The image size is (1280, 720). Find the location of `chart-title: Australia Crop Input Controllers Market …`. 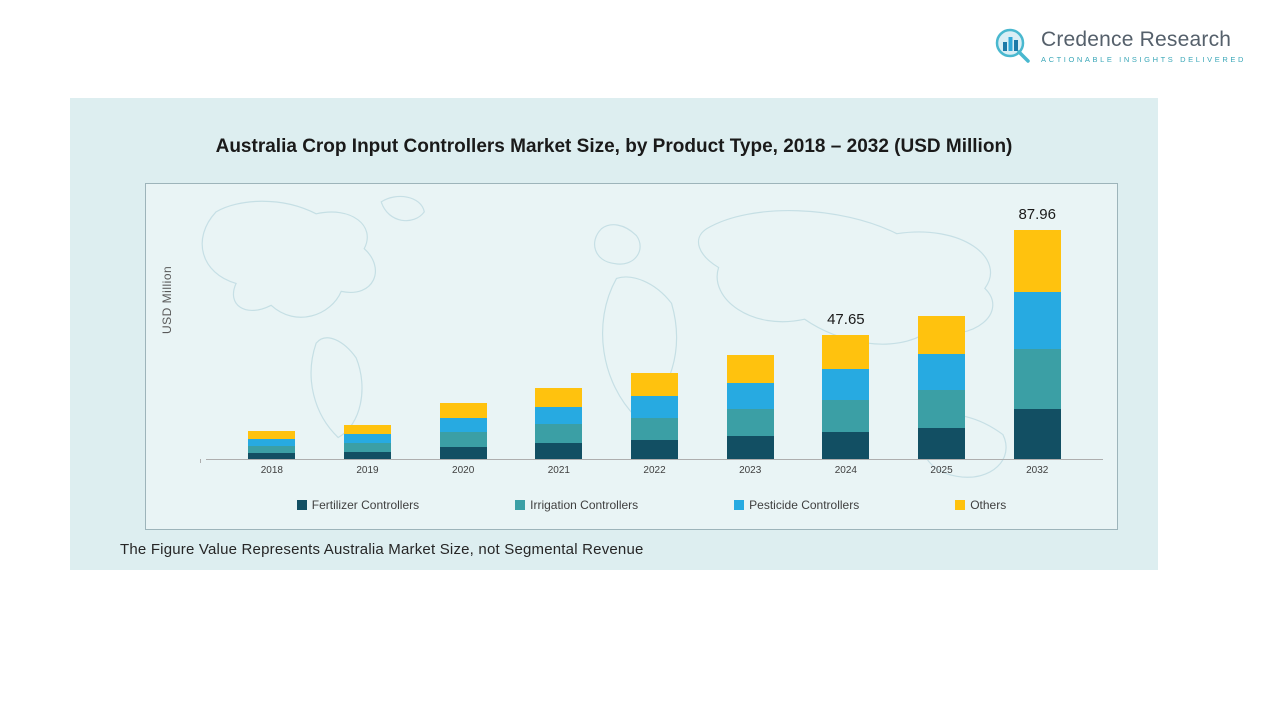

chart-title: Australia Crop Input Controllers Market … is located at coordinates (614, 146).